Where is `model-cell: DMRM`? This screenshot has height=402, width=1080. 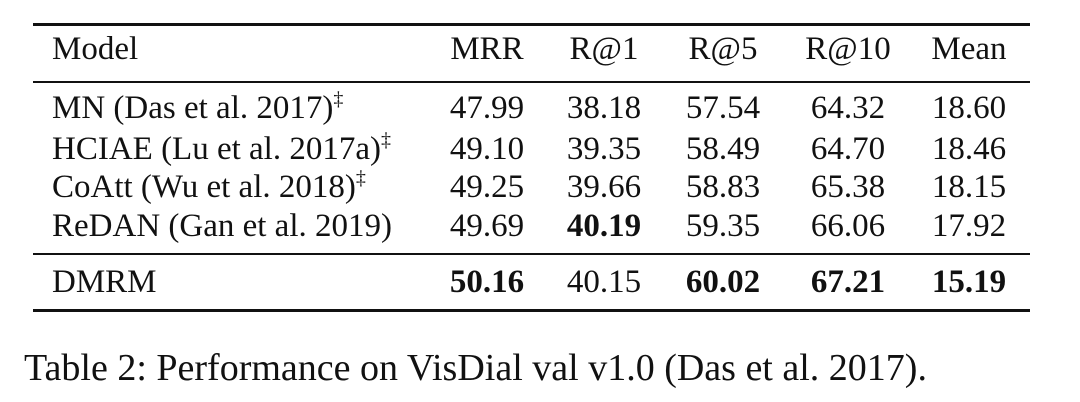
model-cell: DMRM is located at coordinates (104, 282).